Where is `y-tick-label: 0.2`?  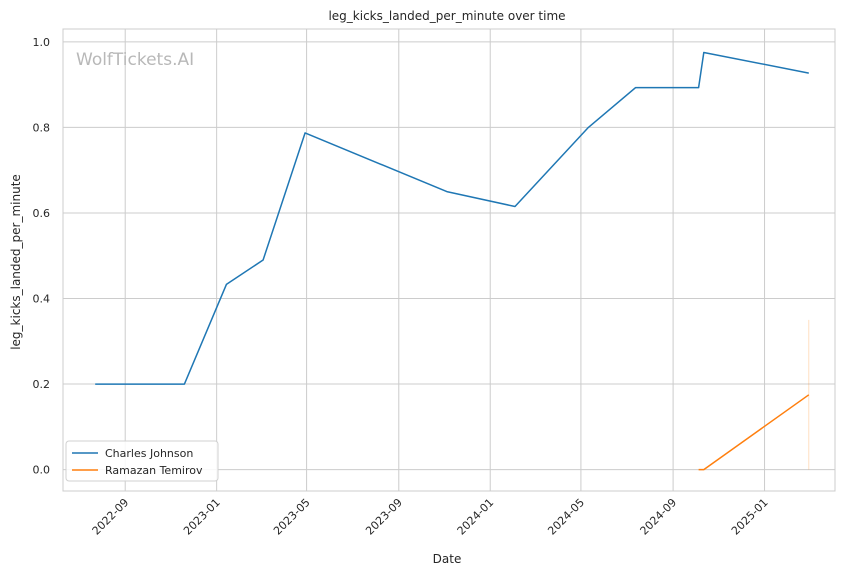 y-tick-label: 0.2 is located at coordinates (42, 384).